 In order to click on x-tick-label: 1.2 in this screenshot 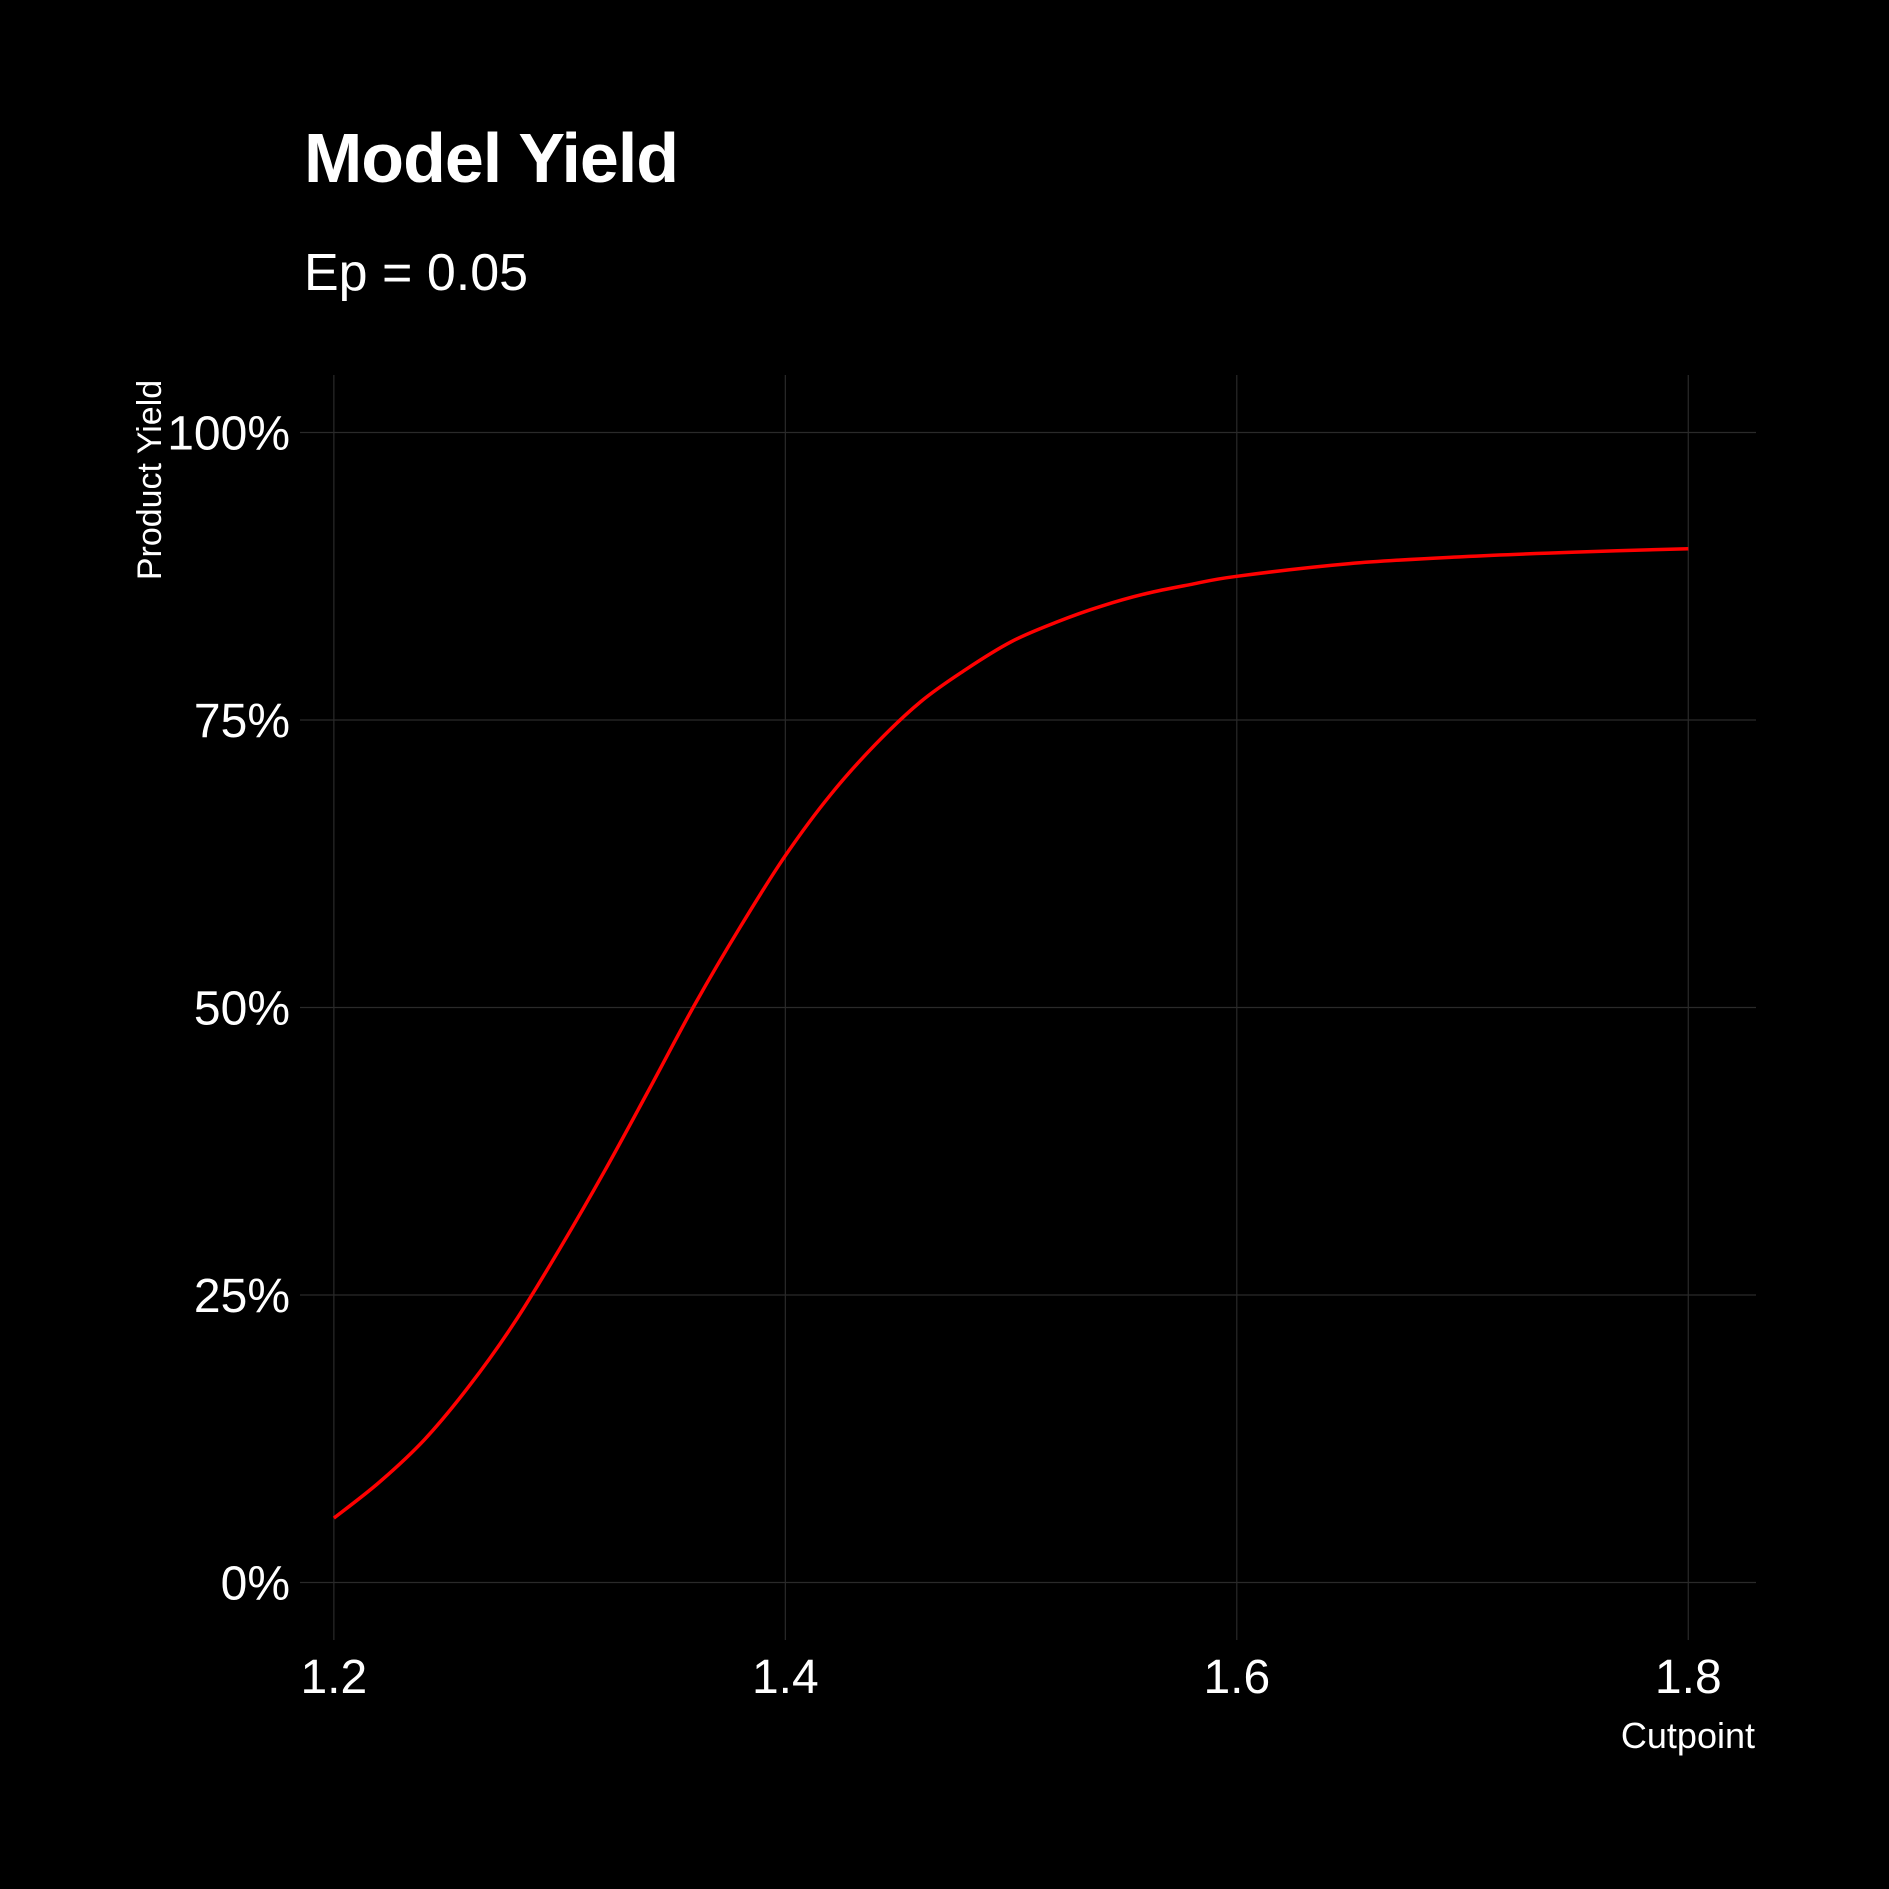, I will do `click(333, 1677)`.